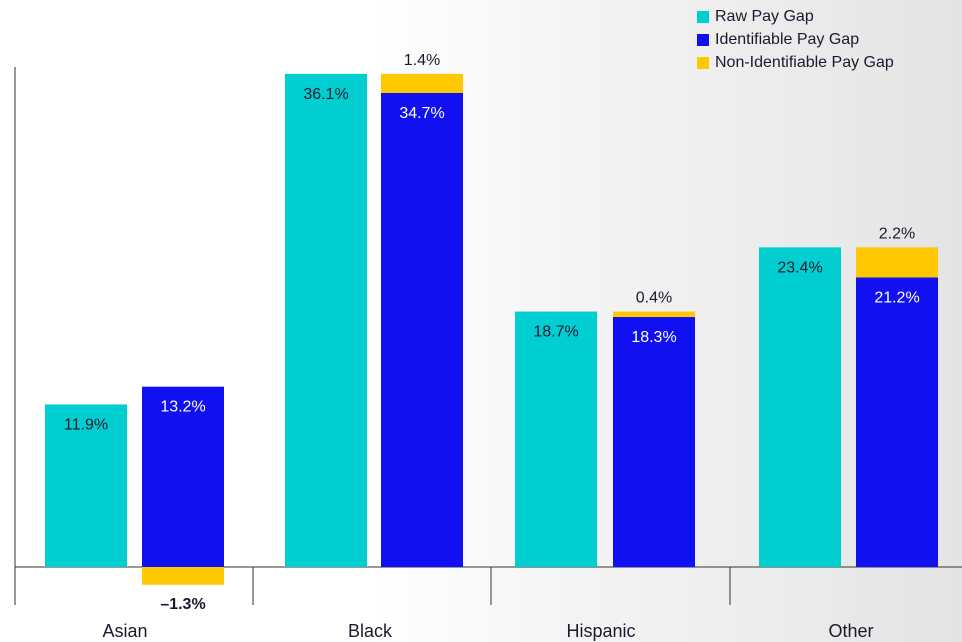 The height and width of the screenshot is (642, 962). Describe the element at coordinates (556, 439) in the screenshot. I see `bar-raw-hispanic` at that location.